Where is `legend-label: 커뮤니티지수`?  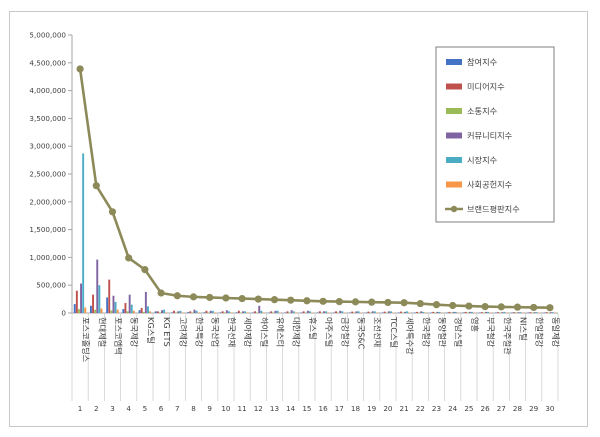 legend-label: 커뮤니티지수 is located at coordinates (490, 136).